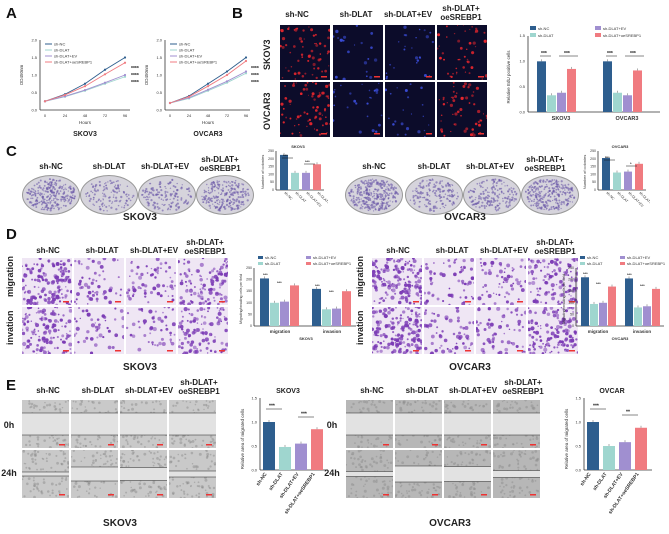 The width and height of the screenshot is (669, 534). I want to click on panel-label-d: D, so click(11, 234).